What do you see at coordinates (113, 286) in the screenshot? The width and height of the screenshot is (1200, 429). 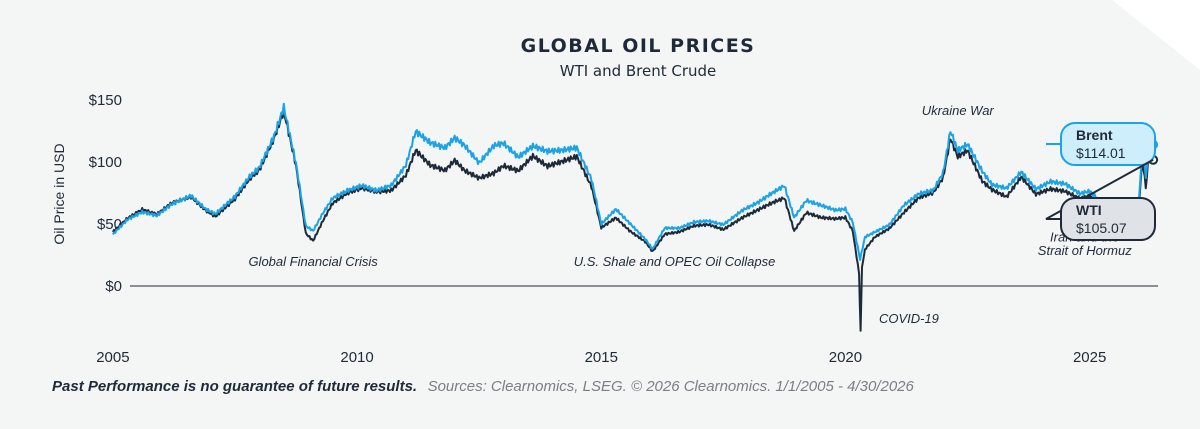 I see `y-tick-label: $0` at bounding box center [113, 286].